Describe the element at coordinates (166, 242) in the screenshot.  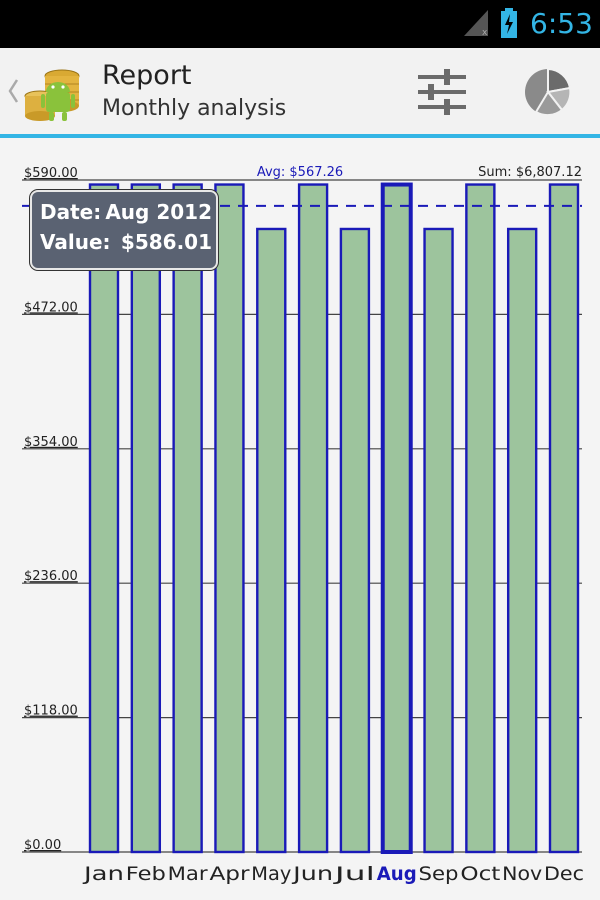
I see `tooltip-value-value: $586.01` at that location.